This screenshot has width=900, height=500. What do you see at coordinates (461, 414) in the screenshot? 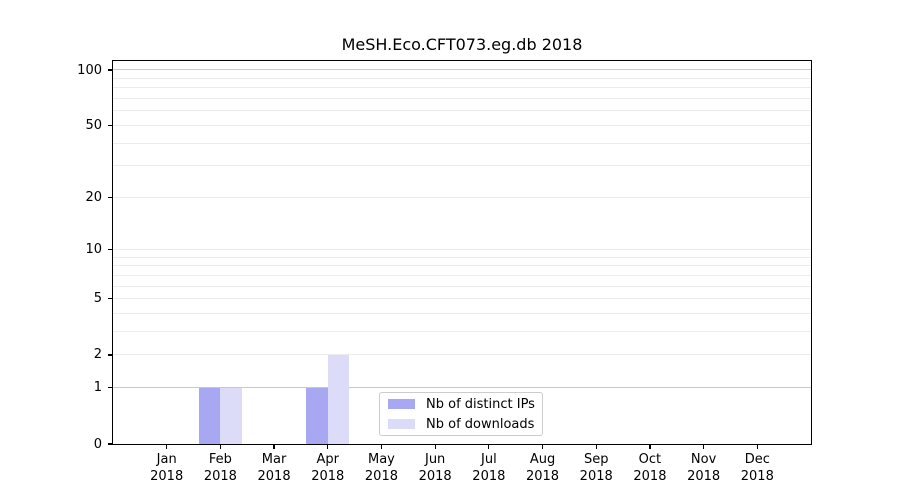
I see `legend: Nb of distinct IPs Nb of downloads` at bounding box center [461, 414].